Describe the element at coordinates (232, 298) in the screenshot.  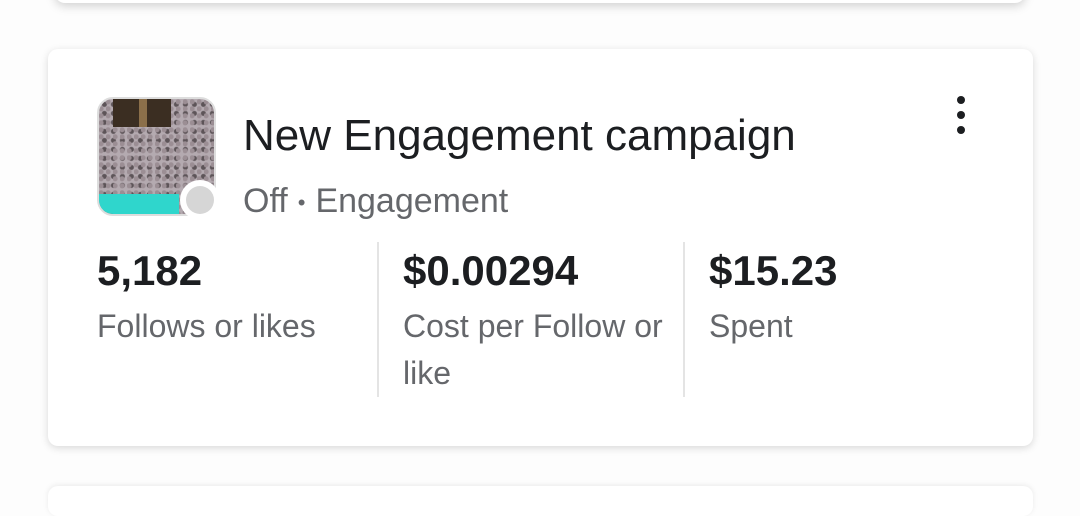
I see `stat-follows: 5,182 Follows or likes` at that location.